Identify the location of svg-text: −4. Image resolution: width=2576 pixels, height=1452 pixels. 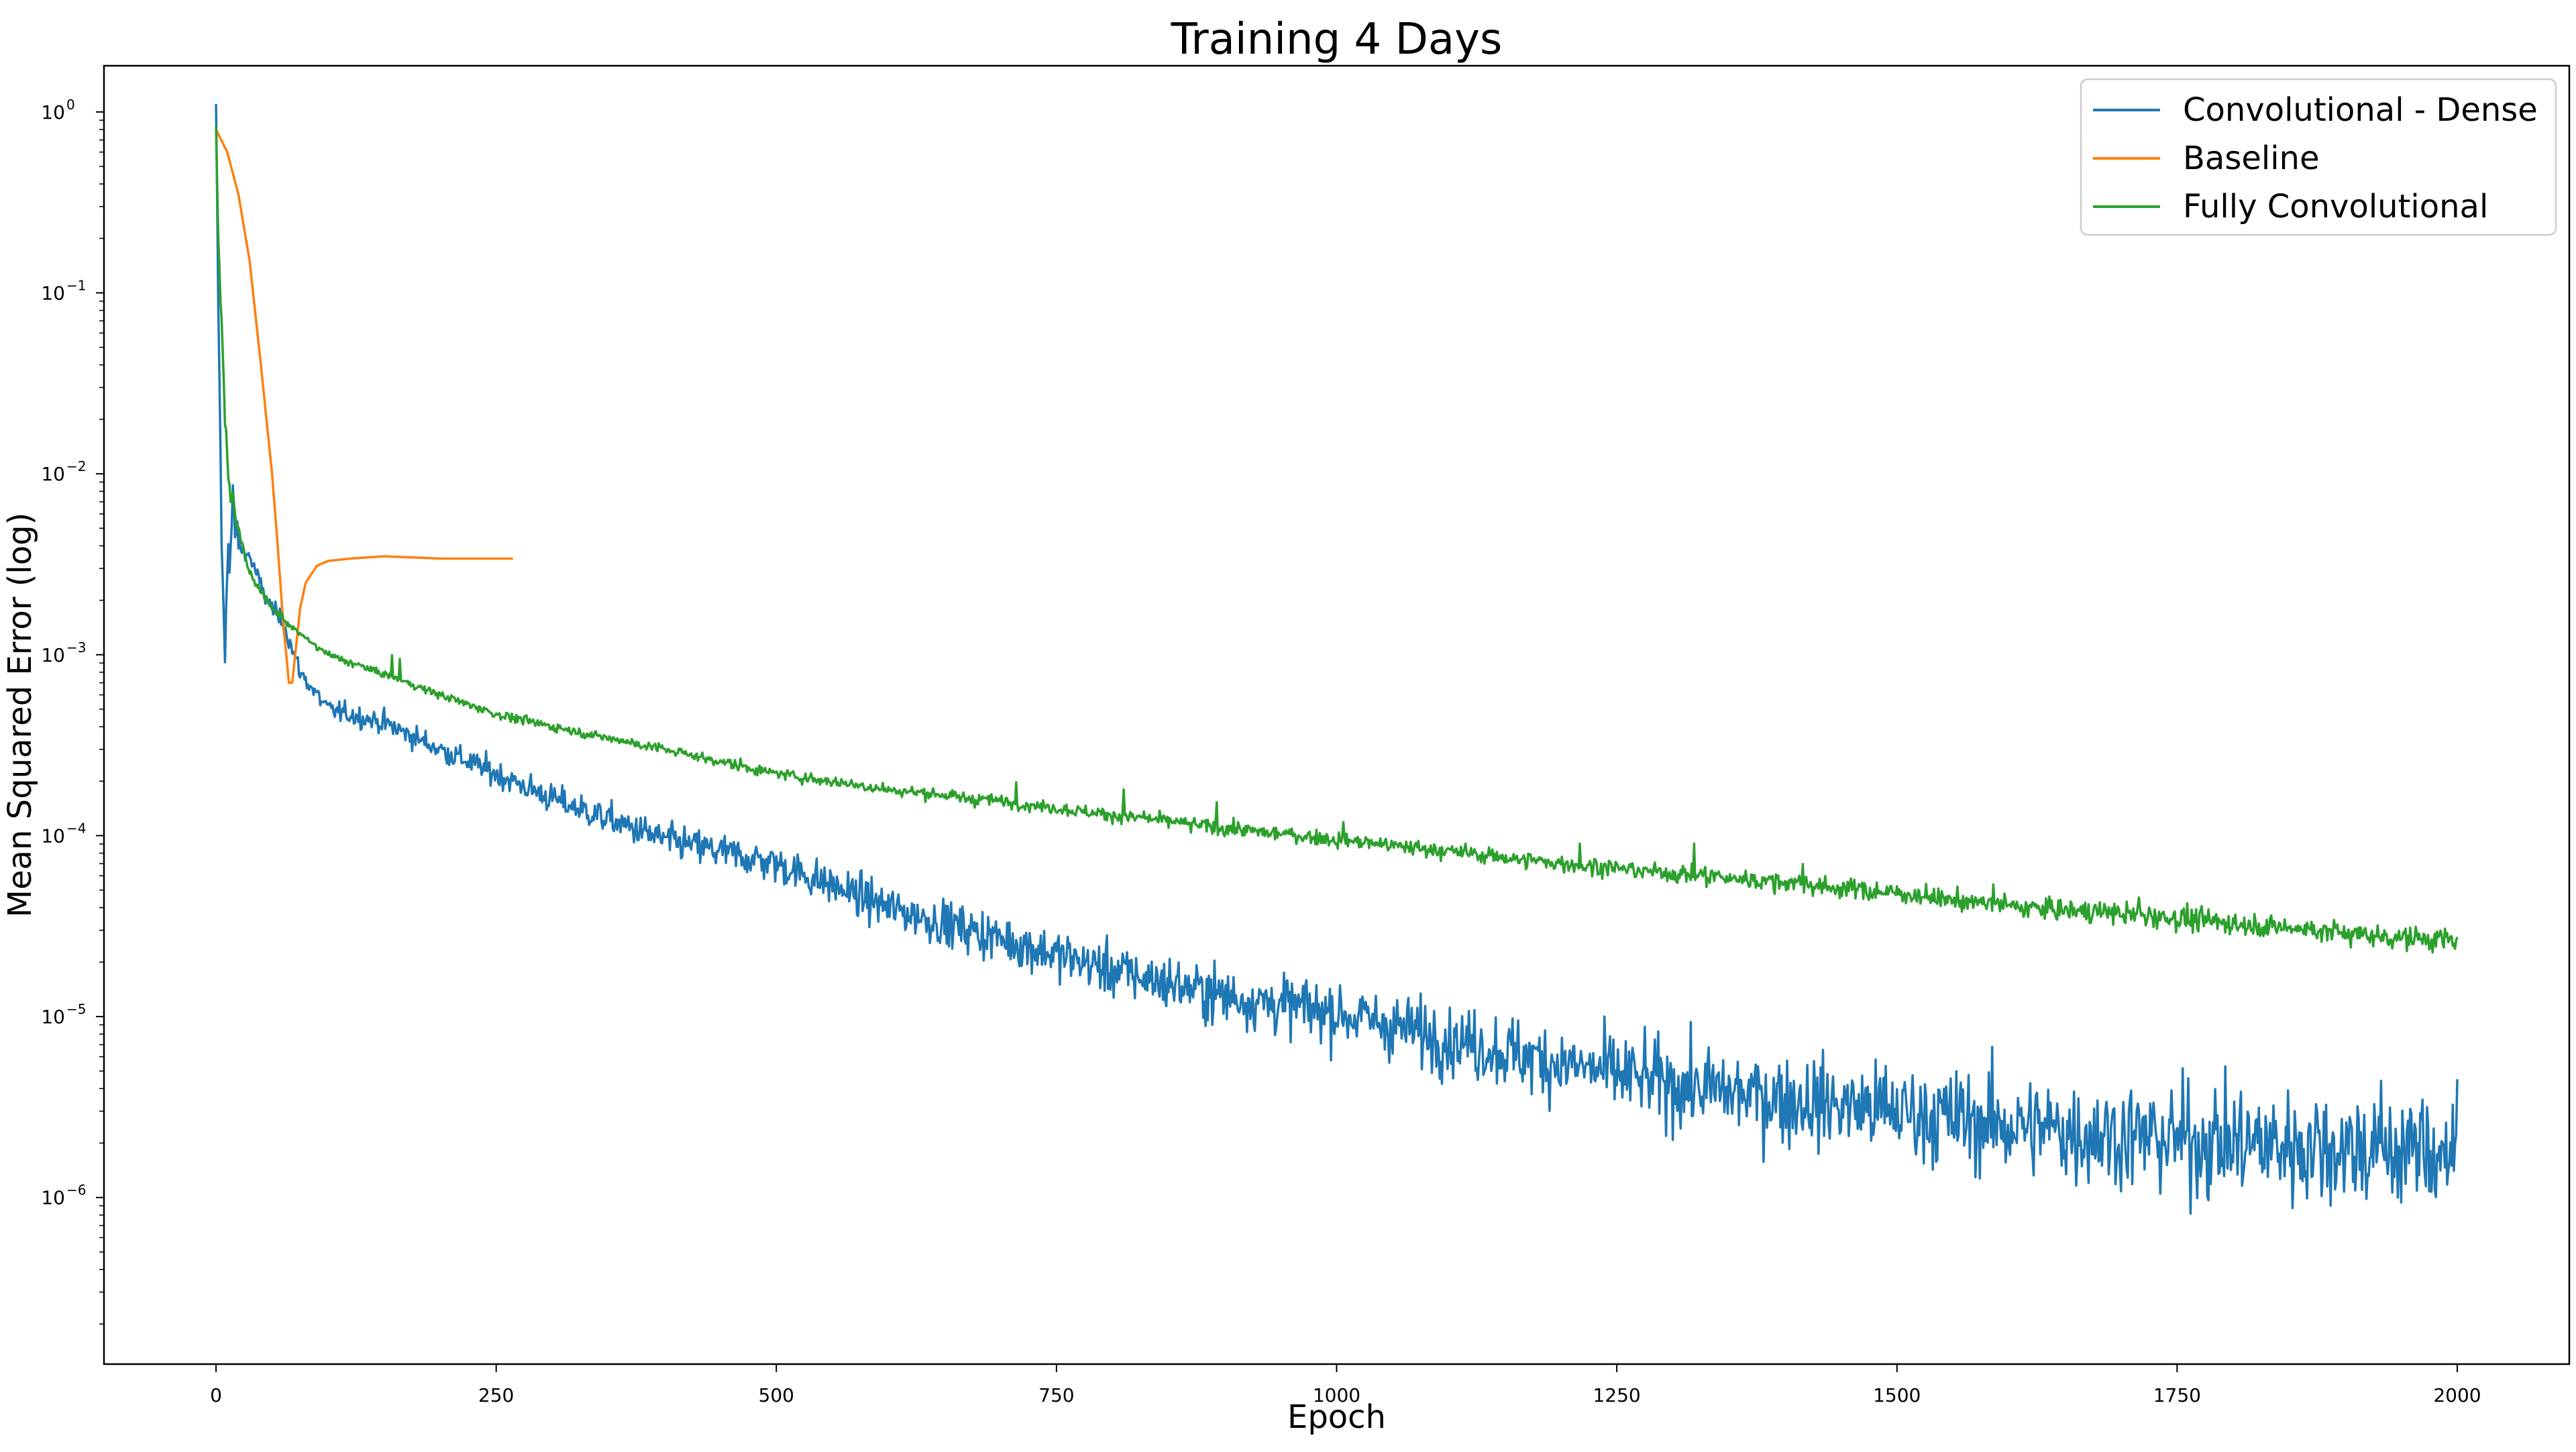
(76, 828).